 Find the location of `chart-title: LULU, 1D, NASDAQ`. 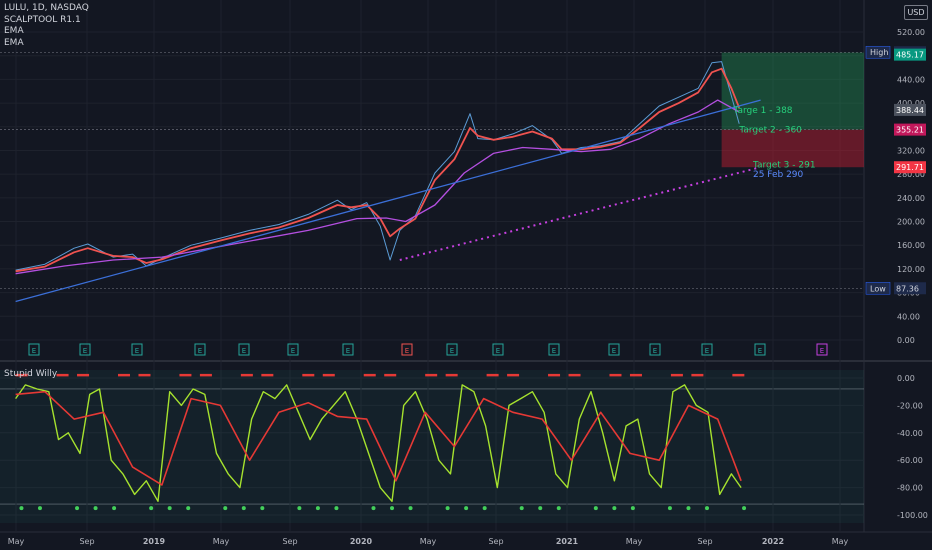

chart-title: LULU, 1D, NASDAQ is located at coordinates (46, 8).